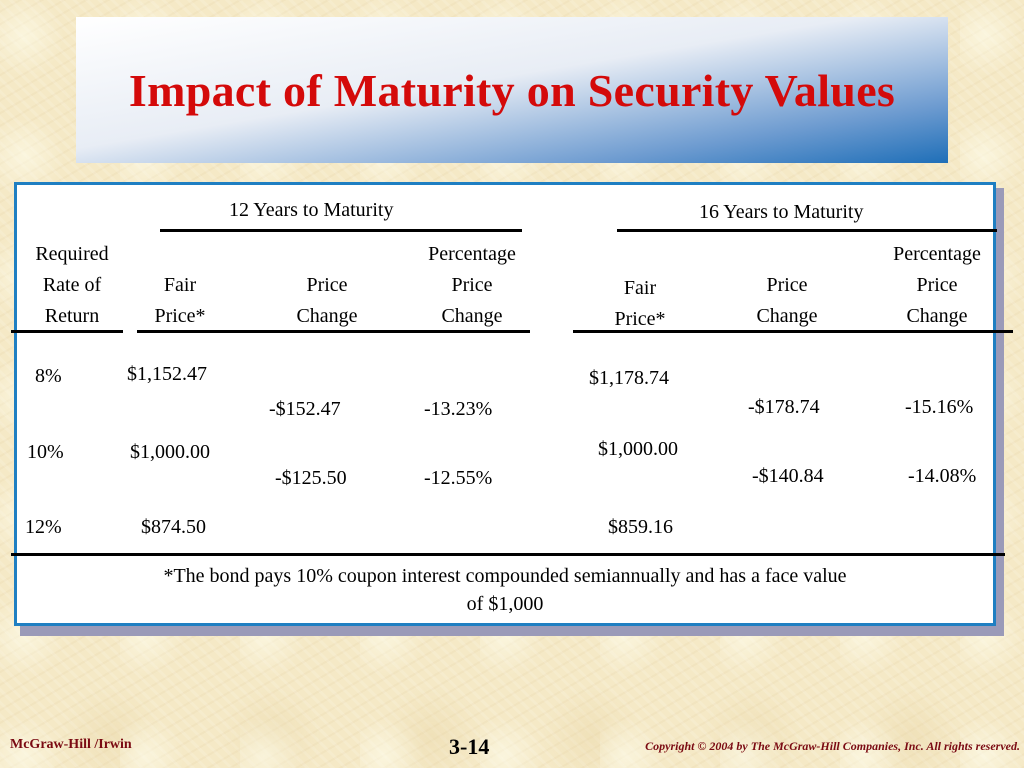  I want to click on price-change-16: -$140.84, so click(788, 476).